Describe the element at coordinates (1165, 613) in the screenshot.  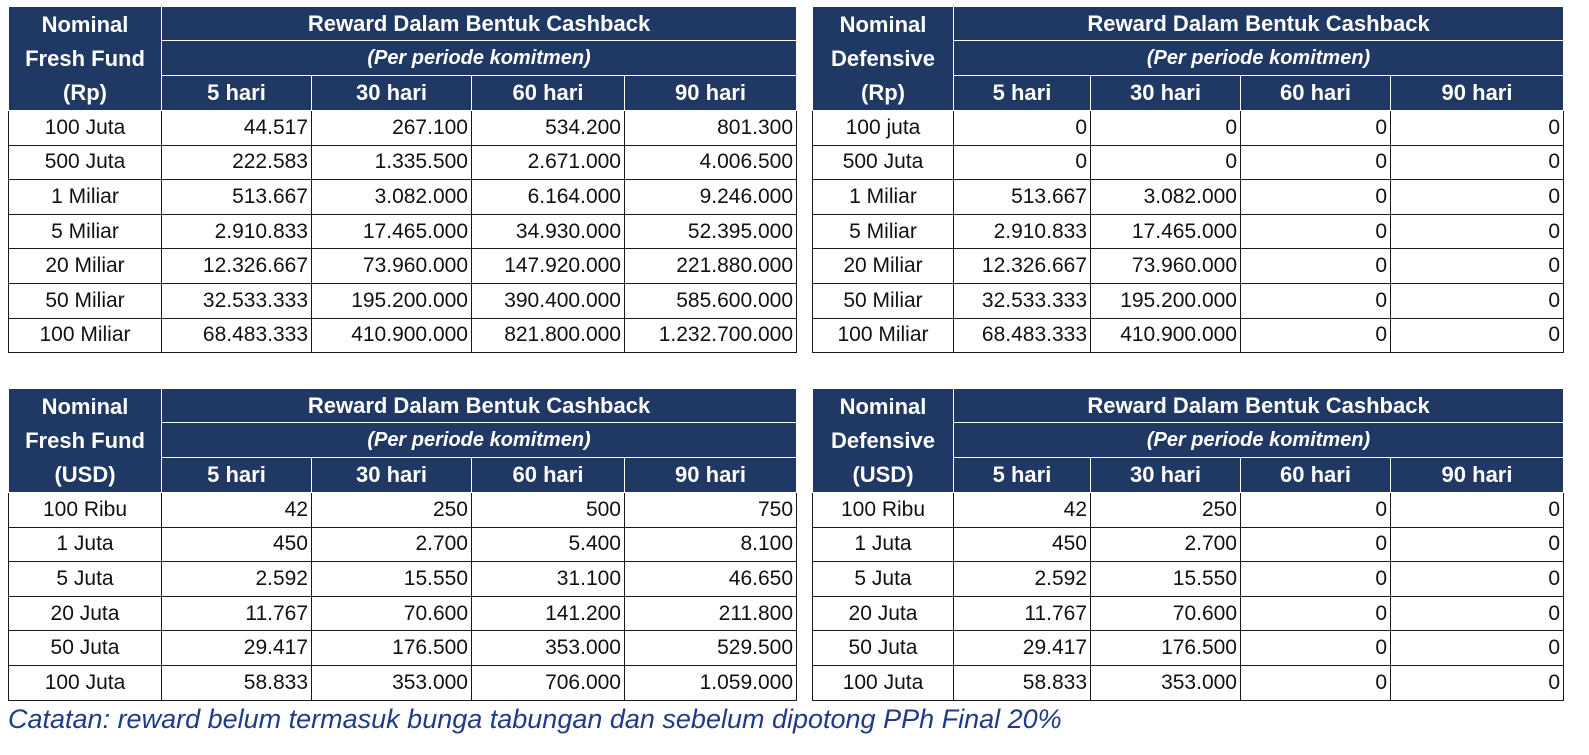
I see `cashback-cell: 70.600` at that location.